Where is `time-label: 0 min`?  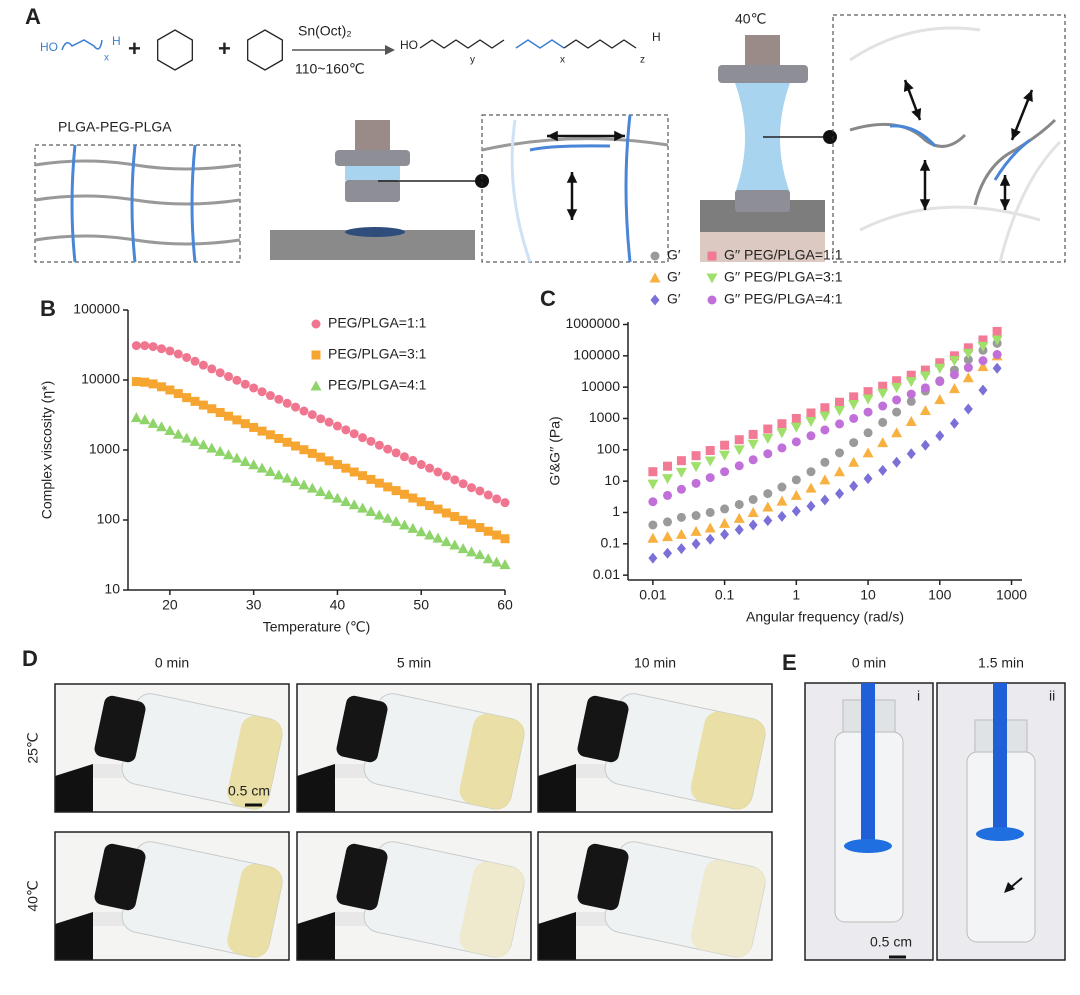
time-label: 0 min is located at coordinates (869, 663).